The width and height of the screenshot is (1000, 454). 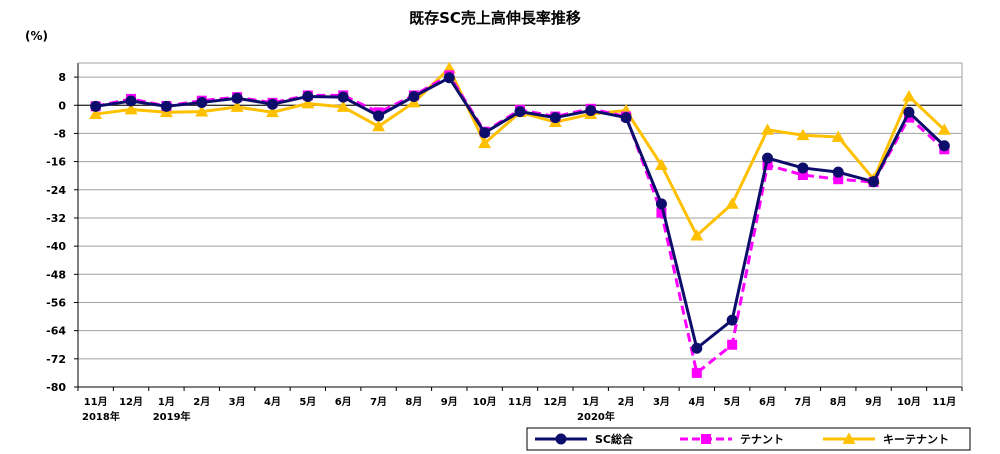 I want to click on legend: SC総合 テナント キーテナント, so click(x=748, y=439).